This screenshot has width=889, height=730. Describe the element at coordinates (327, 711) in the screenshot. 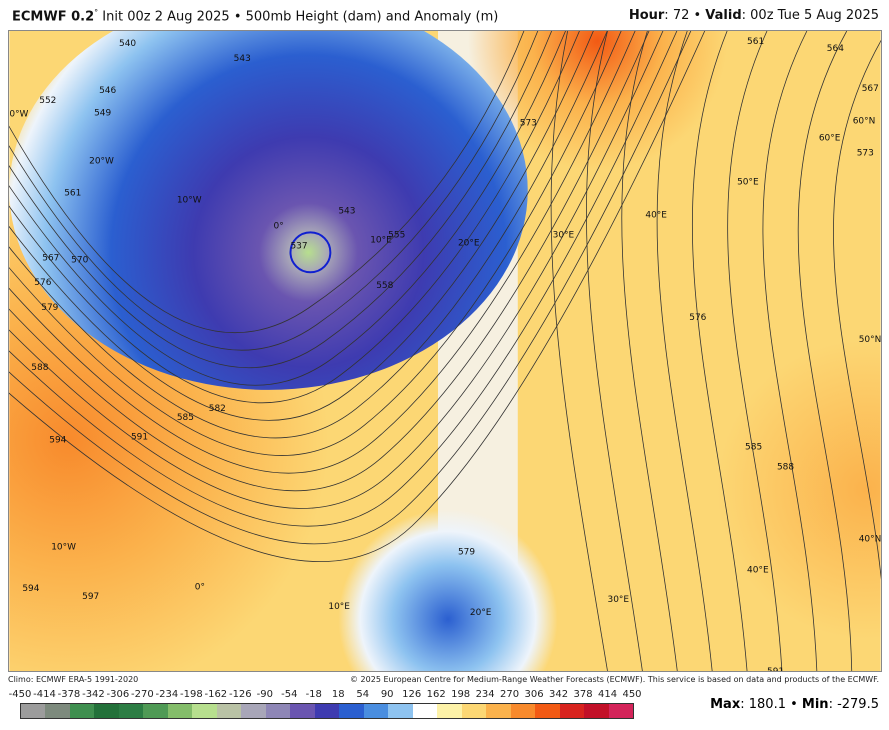

I see `colorbar` at that location.